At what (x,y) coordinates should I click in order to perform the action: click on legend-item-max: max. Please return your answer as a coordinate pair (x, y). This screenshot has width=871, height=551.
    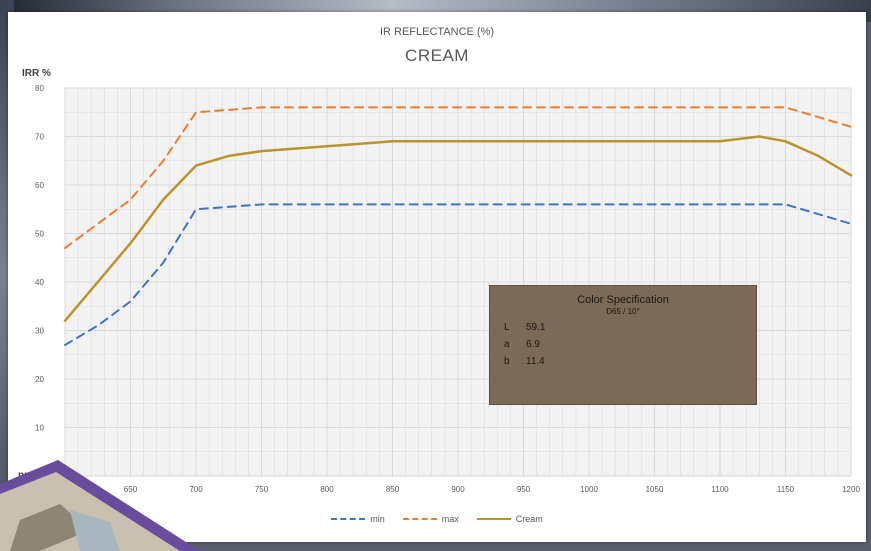
    Looking at the image, I should click on (430, 519).